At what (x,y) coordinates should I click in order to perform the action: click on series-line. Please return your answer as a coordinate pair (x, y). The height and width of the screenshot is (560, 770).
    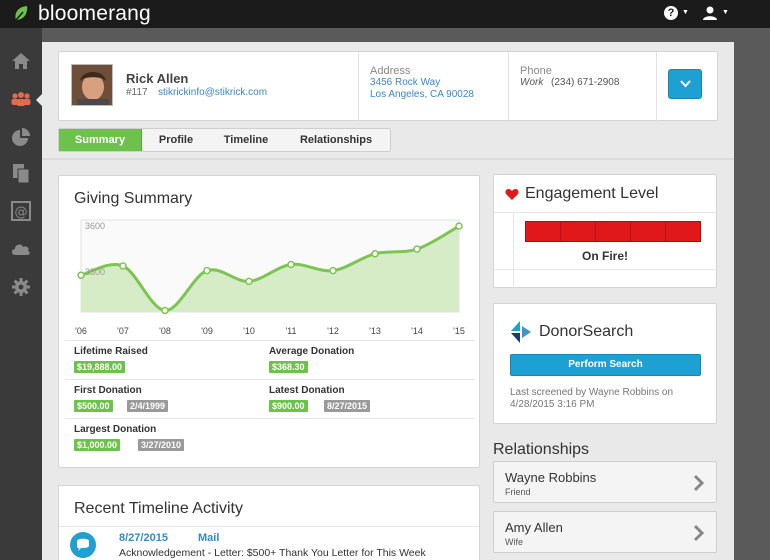
    Looking at the image, I should click on (270, 268).